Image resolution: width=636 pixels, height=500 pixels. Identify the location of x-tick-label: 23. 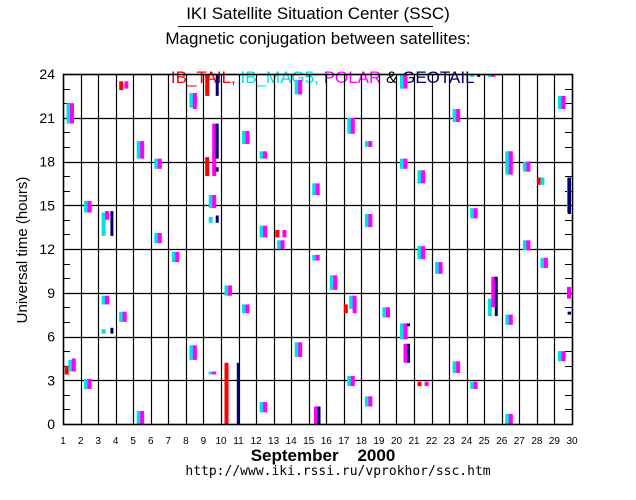
(450, 441).